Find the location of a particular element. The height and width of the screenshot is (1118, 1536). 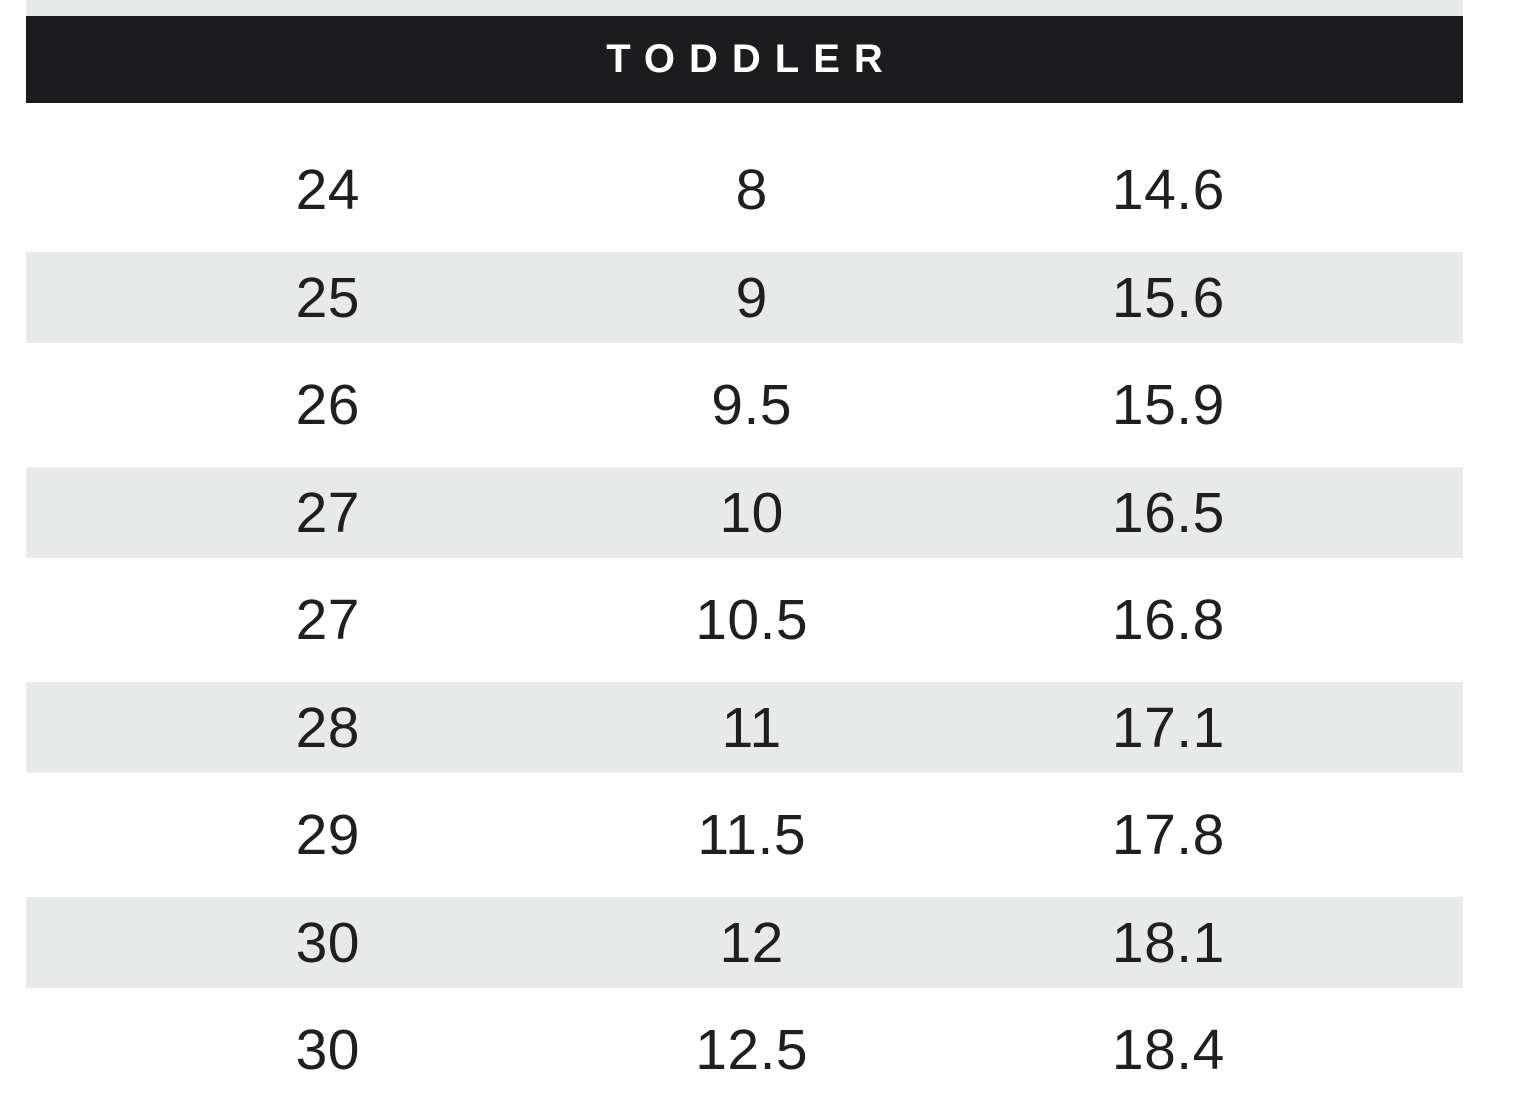

table-row: 30 12 18.1 is located at coordinates (744, 943).